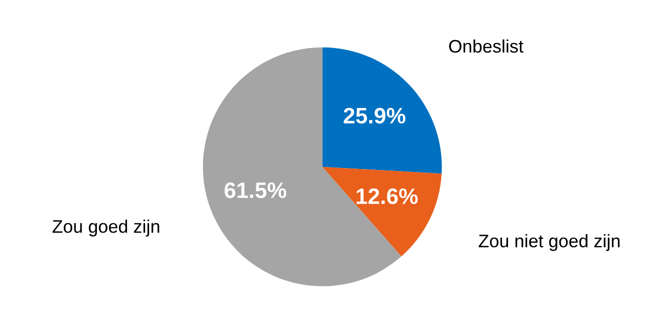 The image size is (664, 332). What do you see at coordinates (387, 196) in the screenshot?
I see `data-label: 12.6%` at bounding box center [387, 196].